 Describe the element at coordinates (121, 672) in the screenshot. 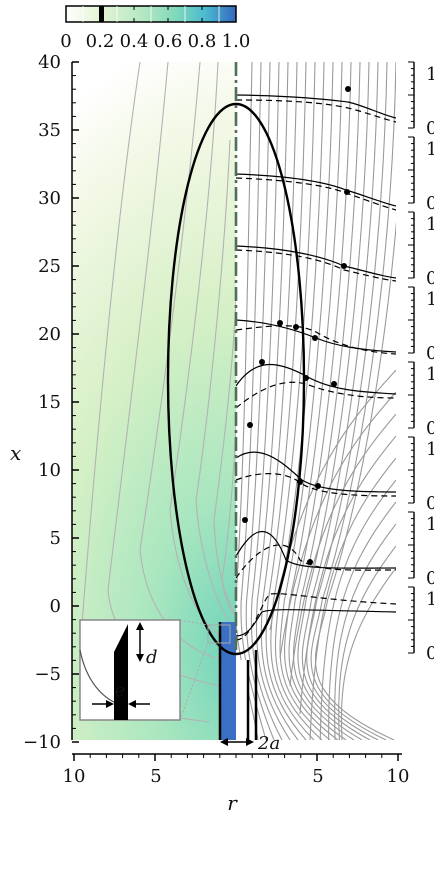

I see `inset-needle-tip` at that location.